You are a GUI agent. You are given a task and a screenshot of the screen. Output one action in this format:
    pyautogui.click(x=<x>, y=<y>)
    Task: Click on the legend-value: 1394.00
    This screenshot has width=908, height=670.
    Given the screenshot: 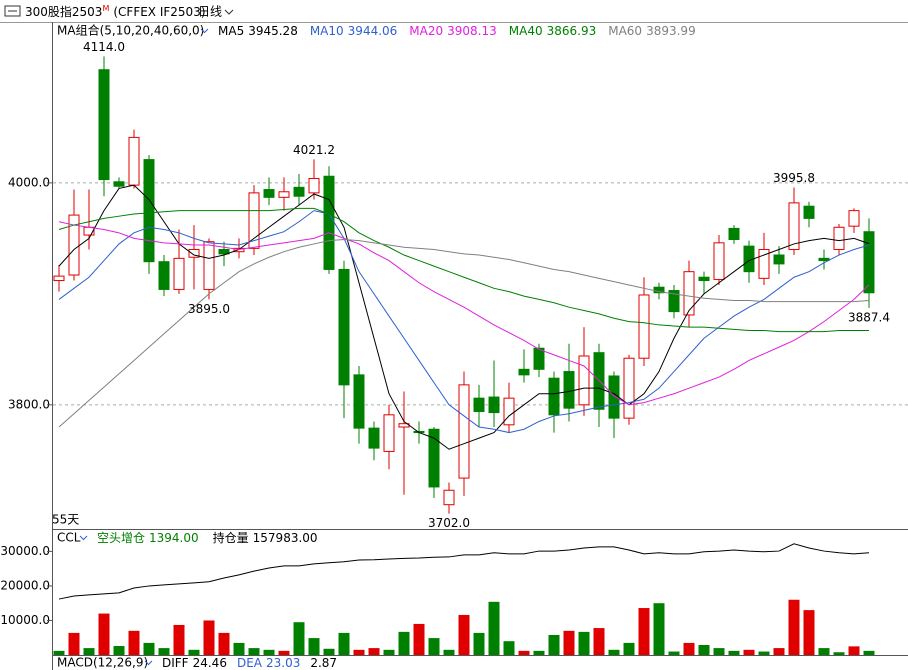 What is the action you would take?
    pyautogui.click(x=174, y=538)
    